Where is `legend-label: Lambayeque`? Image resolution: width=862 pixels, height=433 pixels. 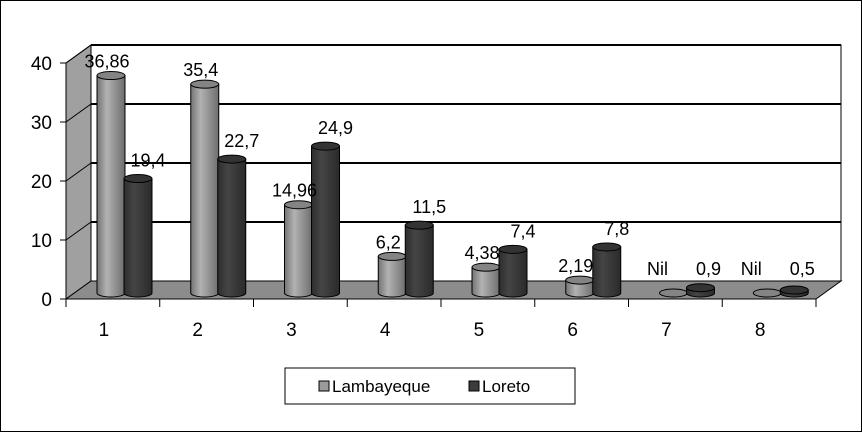
legend-label: Lambayeque is located at coordinates (381, 386).